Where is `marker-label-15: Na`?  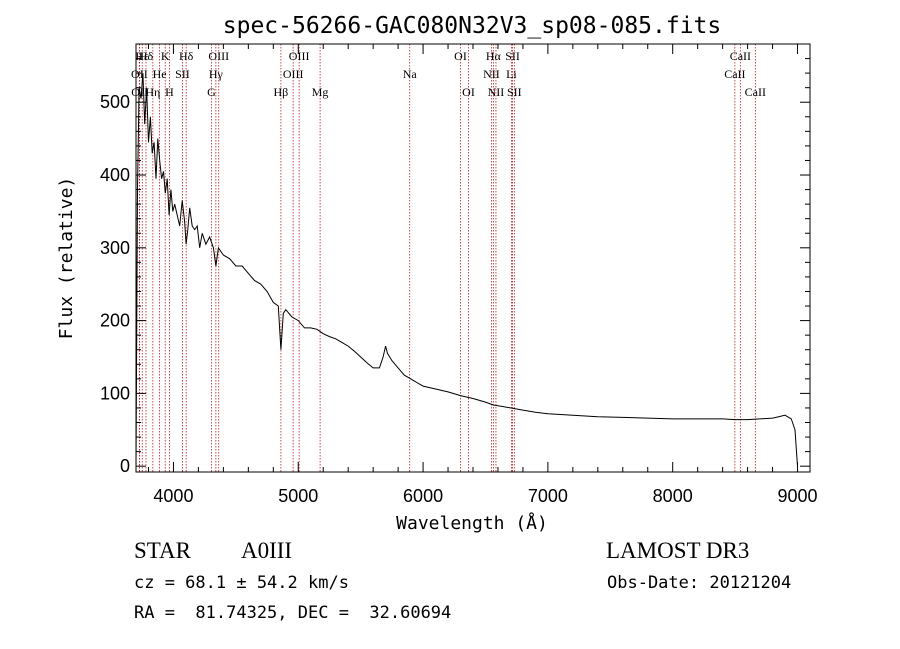 marker-label-15: Na is located at coordinates (410, 74).